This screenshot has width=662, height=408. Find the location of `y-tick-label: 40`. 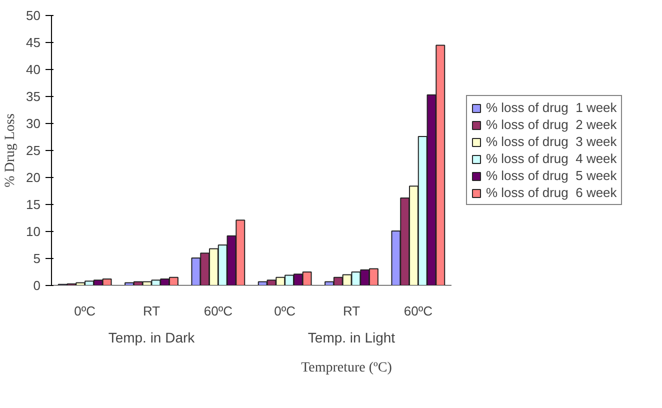

y-tick-label: 40 is located at coordinates (33, 69).